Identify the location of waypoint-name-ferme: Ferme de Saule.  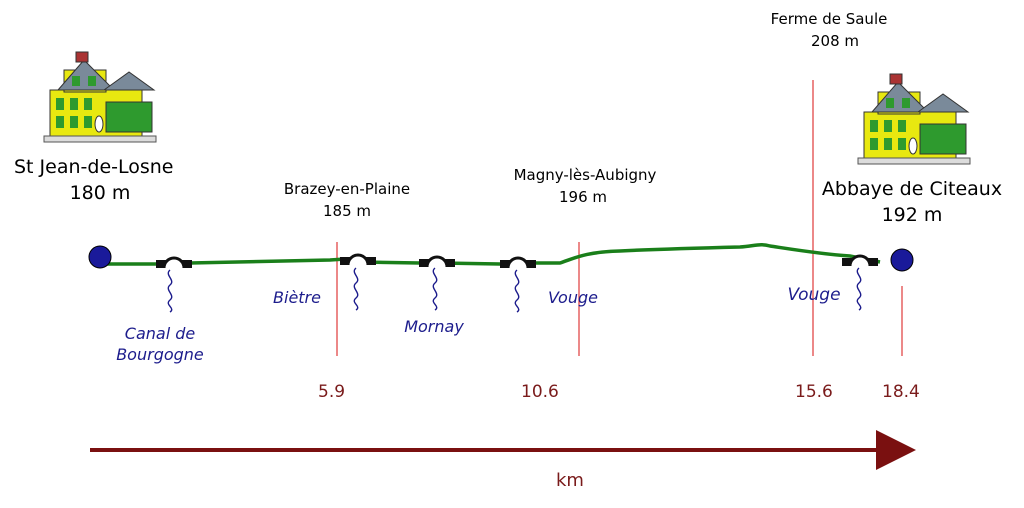
(829, 19).